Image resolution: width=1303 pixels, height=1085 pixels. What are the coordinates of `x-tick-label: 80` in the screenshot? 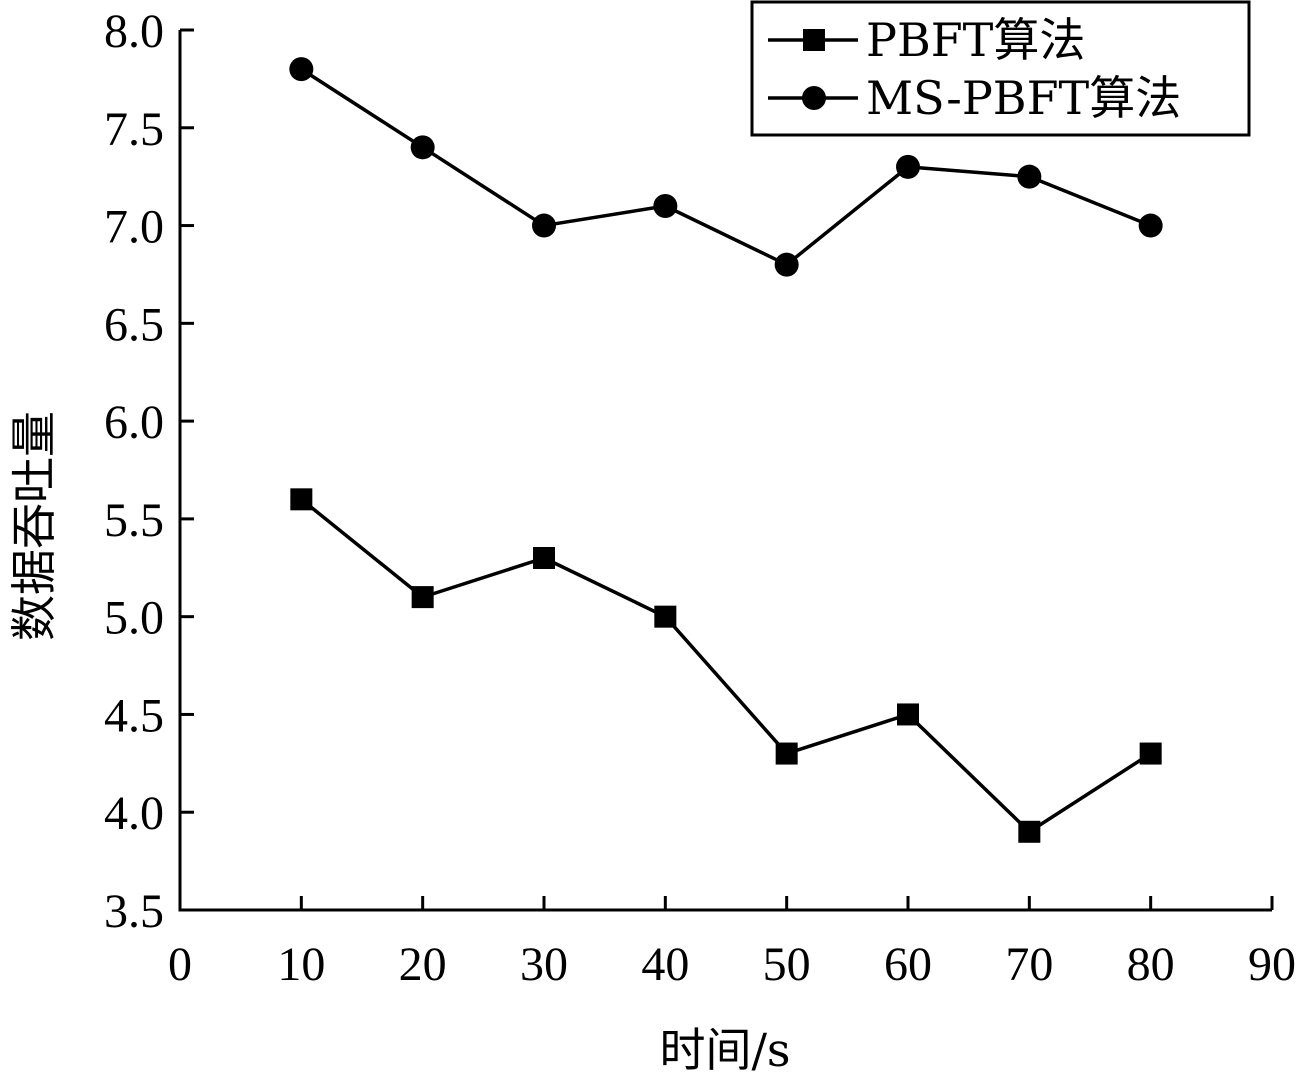 It's located at (1151, 964).